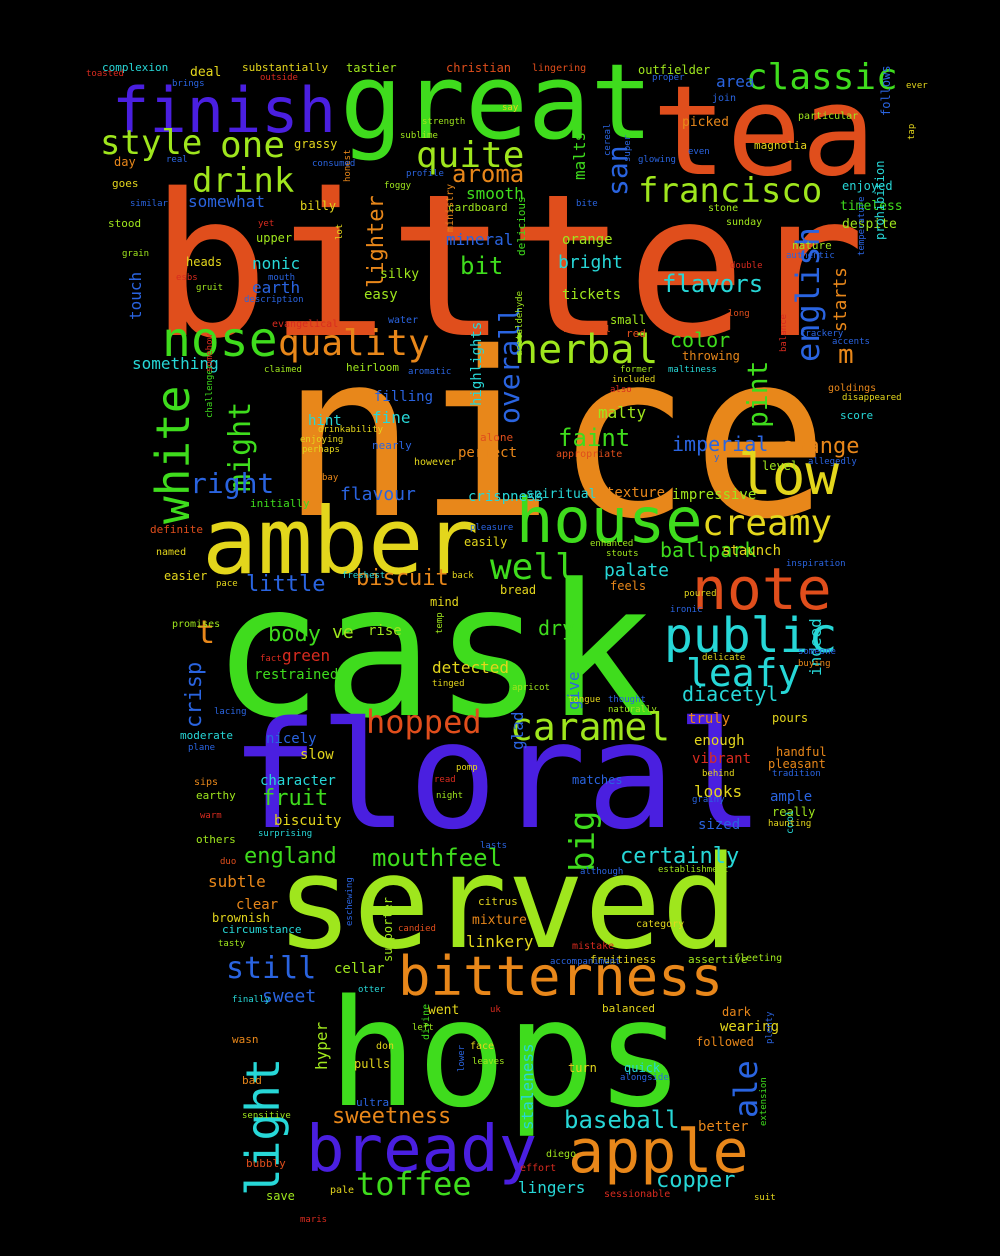 This screenshot has width=1000, height=1256. I want to click on word-appropriate: appropriate, so click(589, 454).